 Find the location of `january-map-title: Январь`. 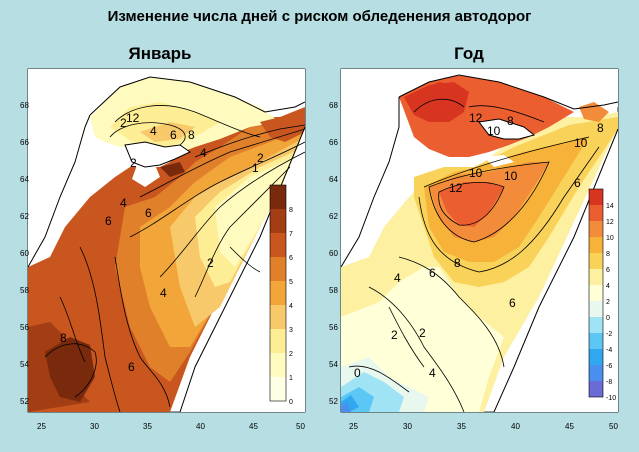

january-map-title: Январь is located at coordinates (160, 53).